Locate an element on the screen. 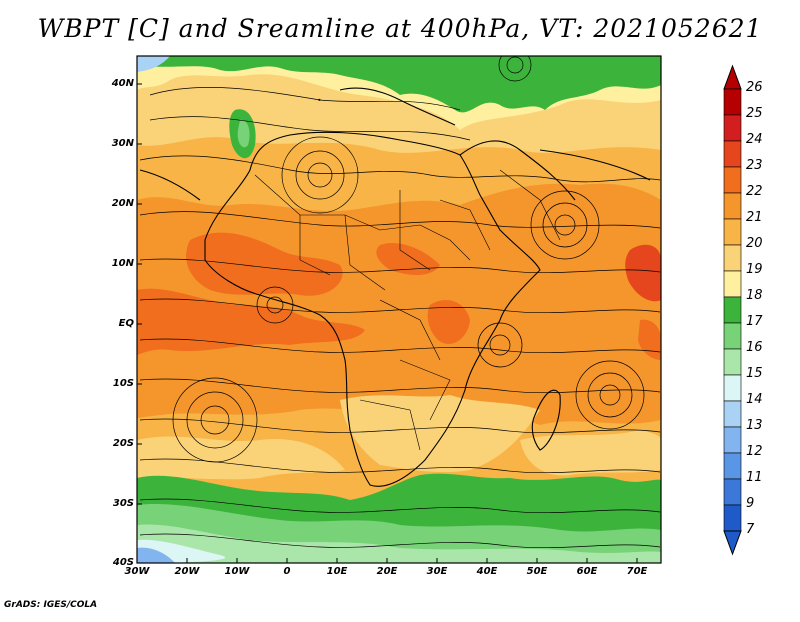  colorbar-label: 18 is located at coordinates (754, 295).